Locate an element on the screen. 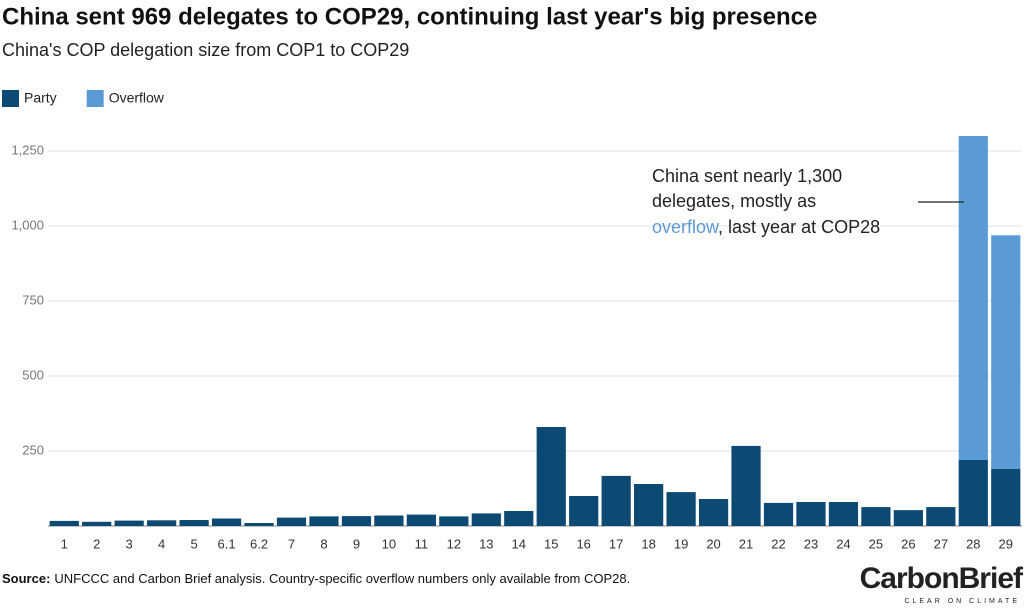 This screenshot has height=609, width=1024. legend-label: Overflow is located at coordinates (137, 98).